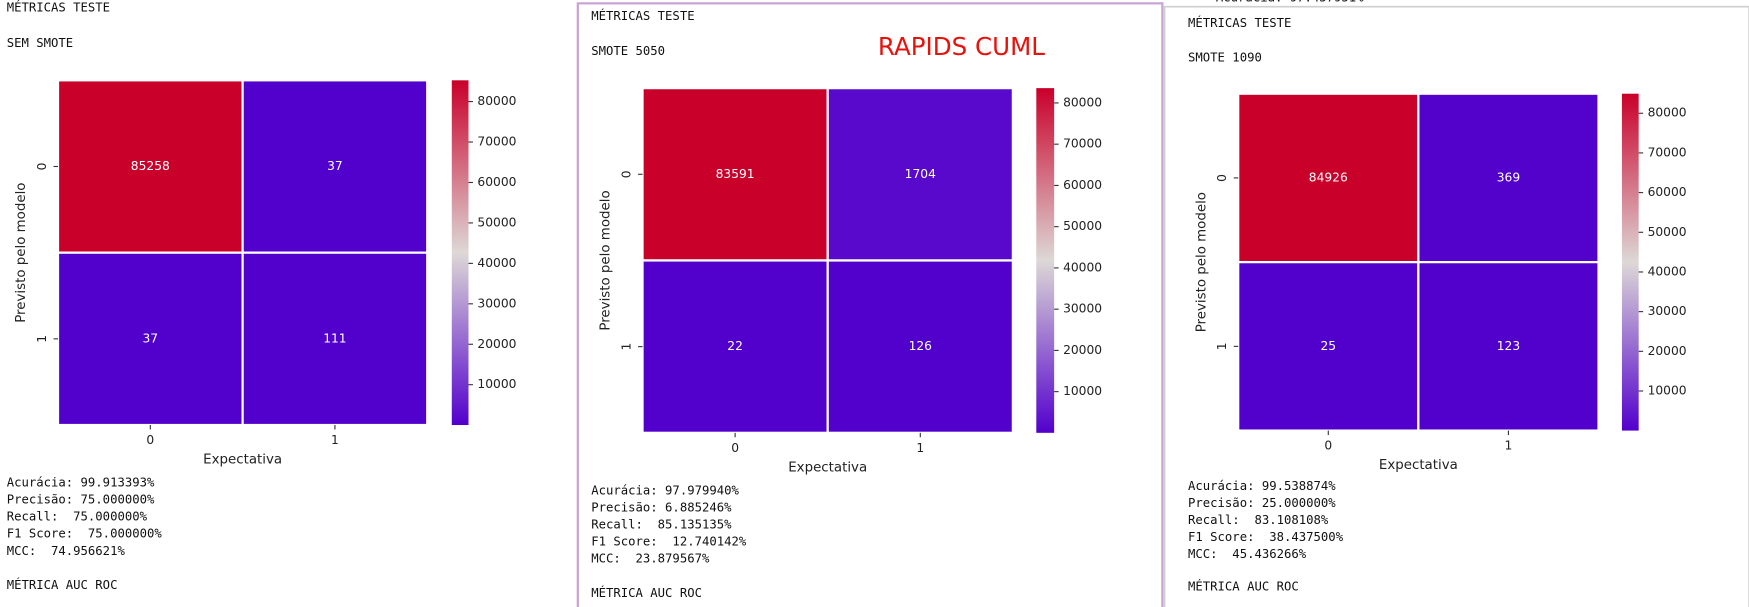 This screenshot has height=607, width=1749. I want to click on cell-label: 111, so click(334, 338).